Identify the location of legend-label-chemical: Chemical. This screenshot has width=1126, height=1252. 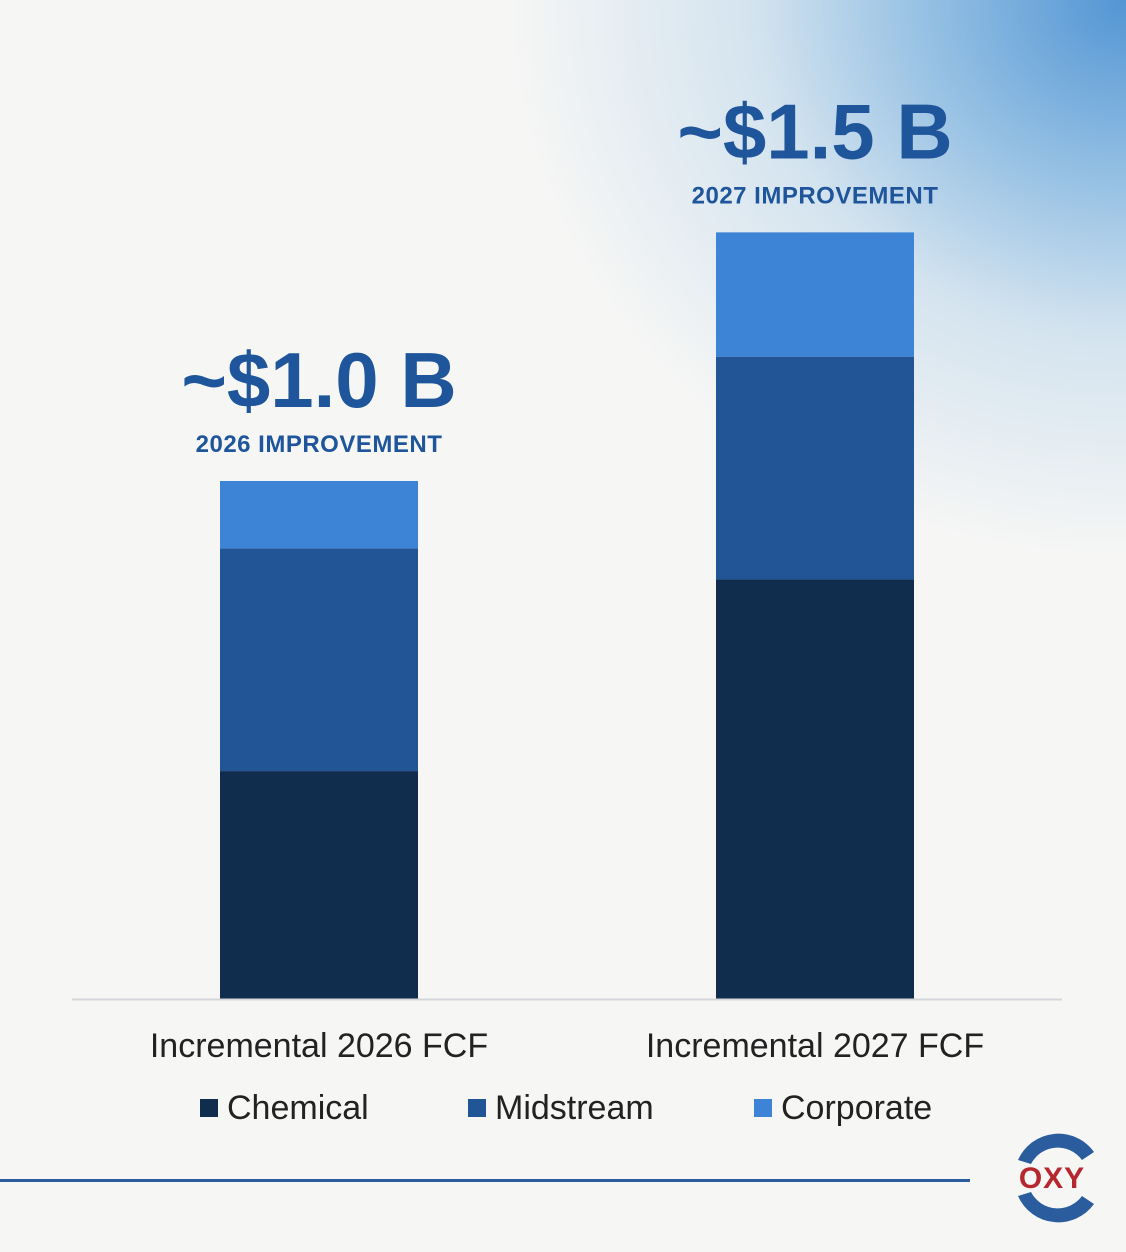
(298, 1108).